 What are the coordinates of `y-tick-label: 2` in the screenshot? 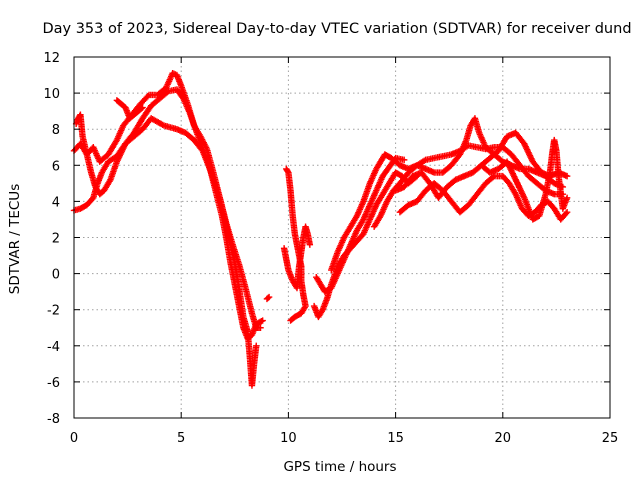 It's located at (56, 239).